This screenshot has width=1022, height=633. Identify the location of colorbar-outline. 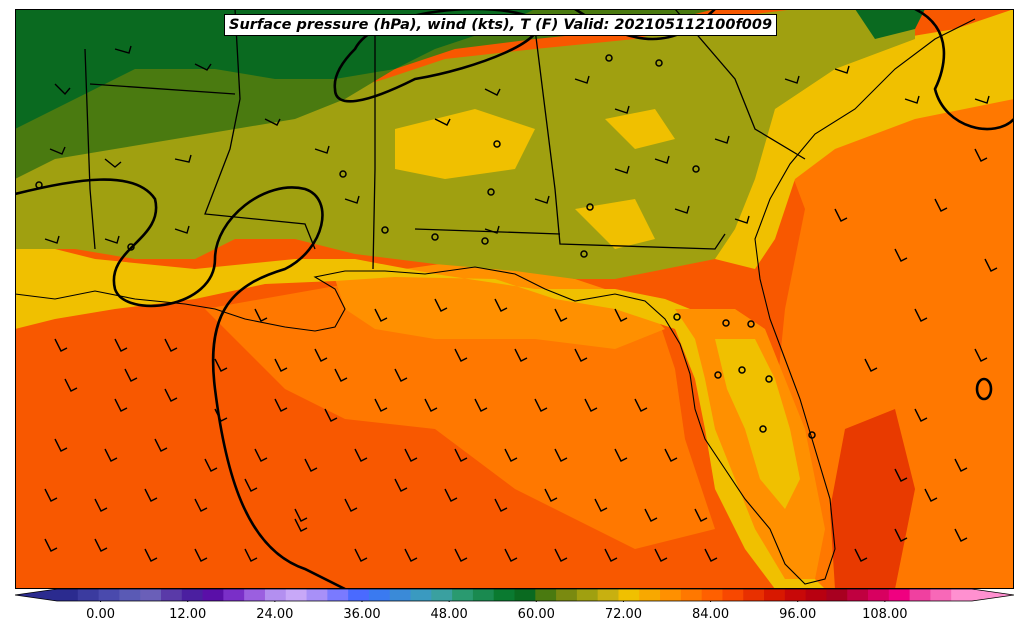
(514, 595).